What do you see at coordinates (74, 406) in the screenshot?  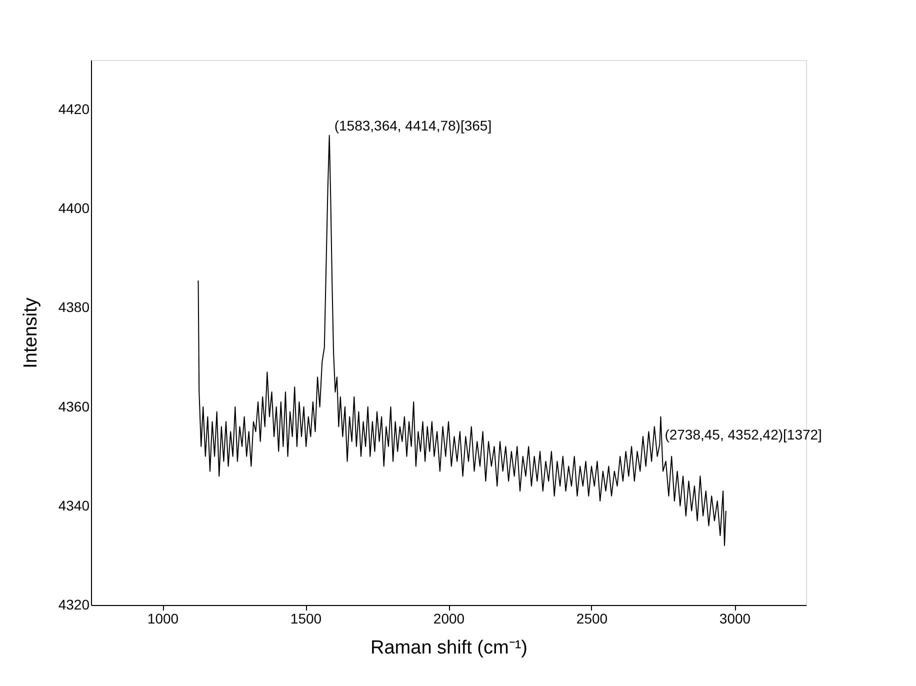 I see `y-tick-label: 4360` at bounding box center [74, 406].